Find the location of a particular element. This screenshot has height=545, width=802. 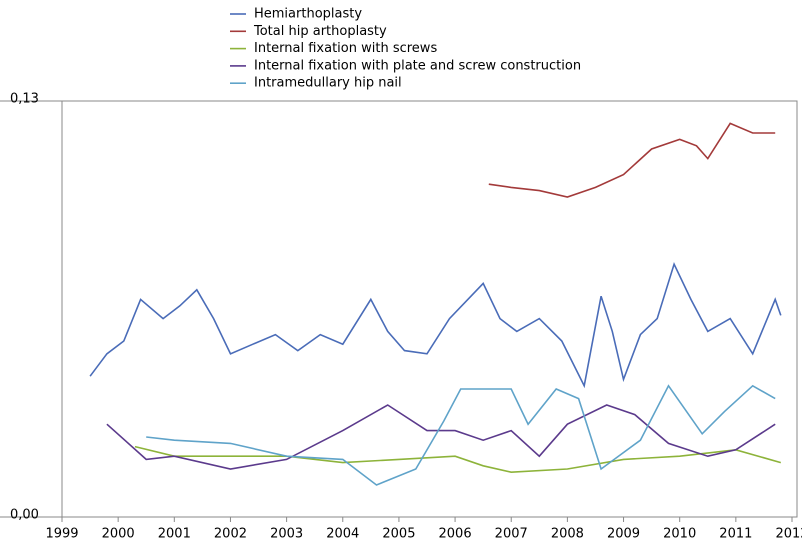

x-tick-label: 2011 is located at coordinates (735, 534).